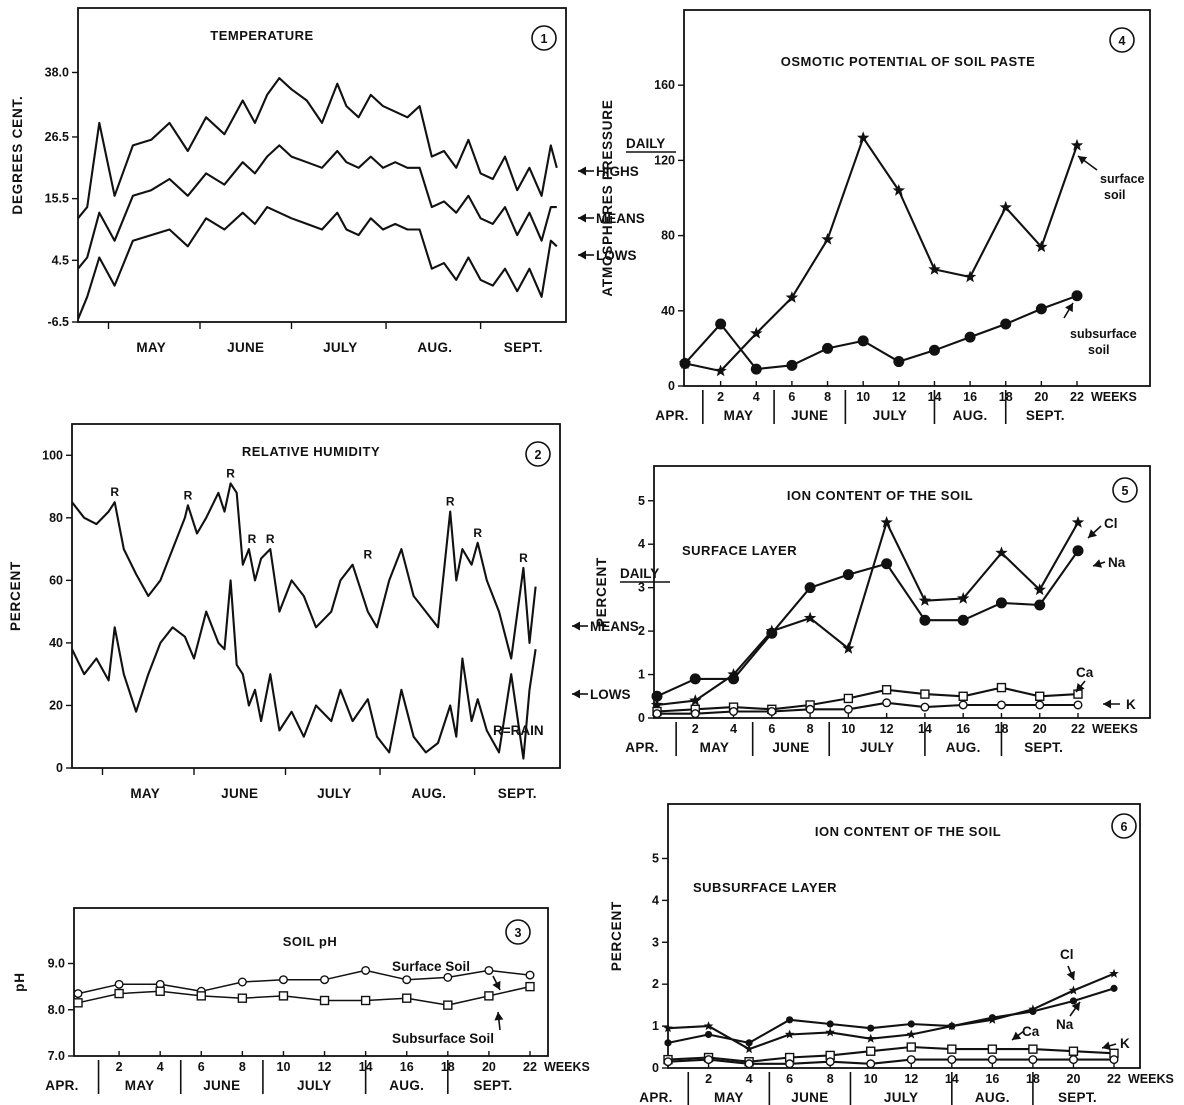 This screenshot has width=1184, height=1105. Describe the element at coordinates (1115, 195) in the screenshot. I see `series-label: soil` at that location.